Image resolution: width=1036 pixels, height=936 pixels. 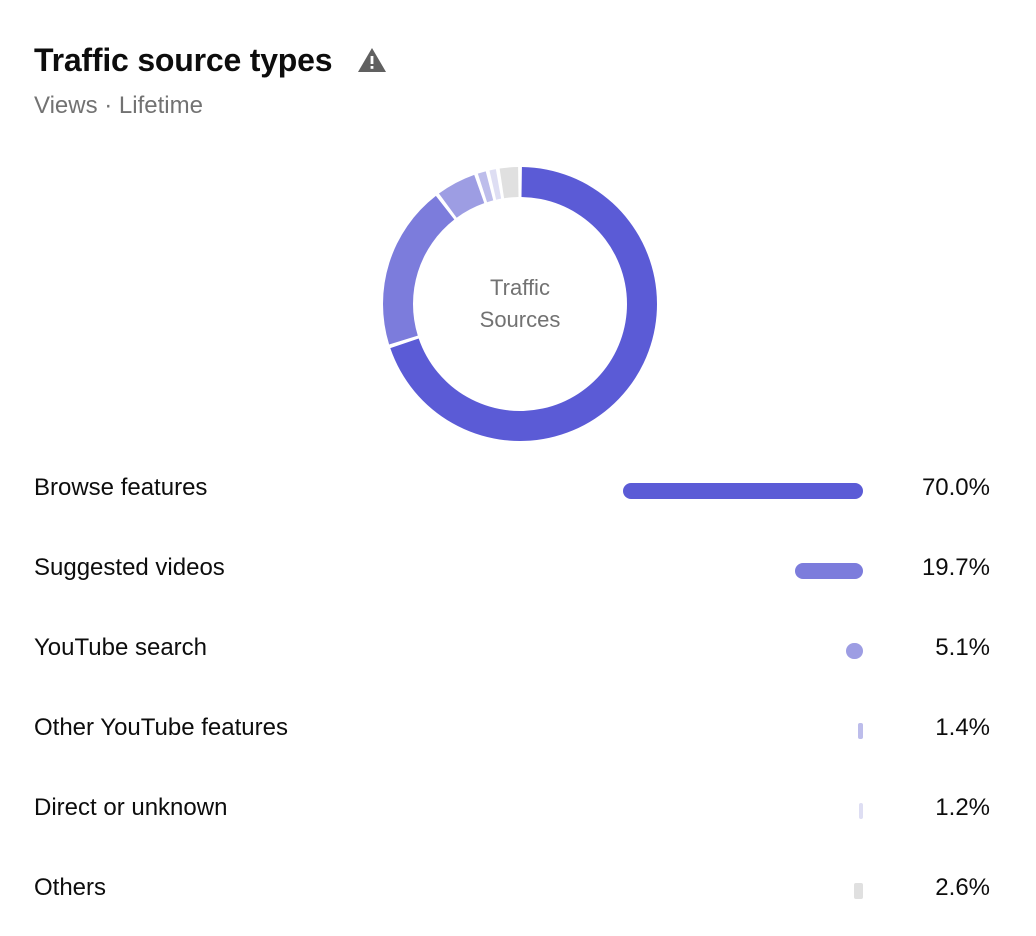 What do you see at coordinates (70, 887) in the screenshot?
I see `traffic-source-label: Others` at bounding box center [70, 887].